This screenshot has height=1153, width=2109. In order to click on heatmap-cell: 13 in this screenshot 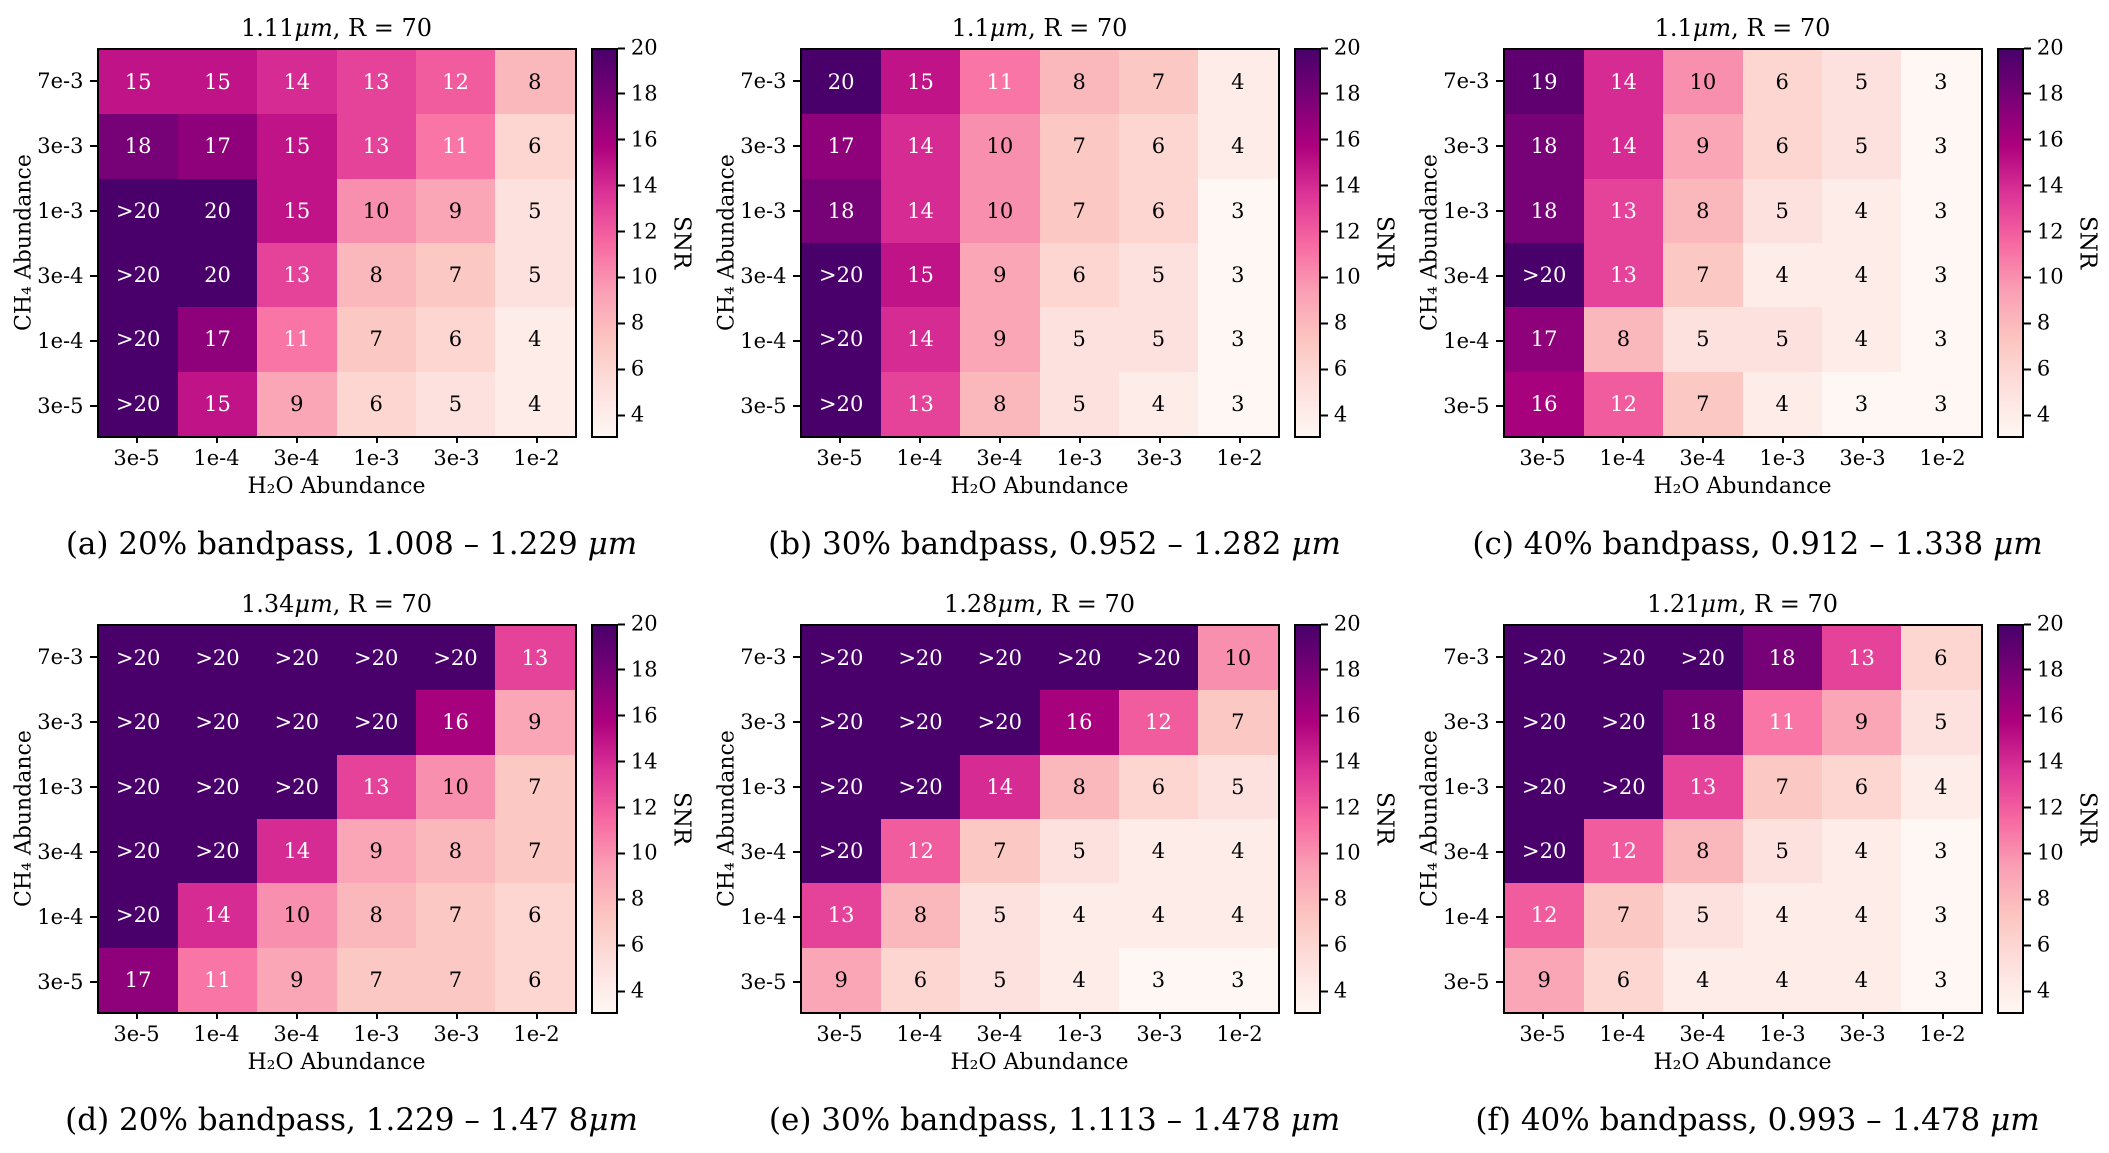, I will do `click(376, 786)`.